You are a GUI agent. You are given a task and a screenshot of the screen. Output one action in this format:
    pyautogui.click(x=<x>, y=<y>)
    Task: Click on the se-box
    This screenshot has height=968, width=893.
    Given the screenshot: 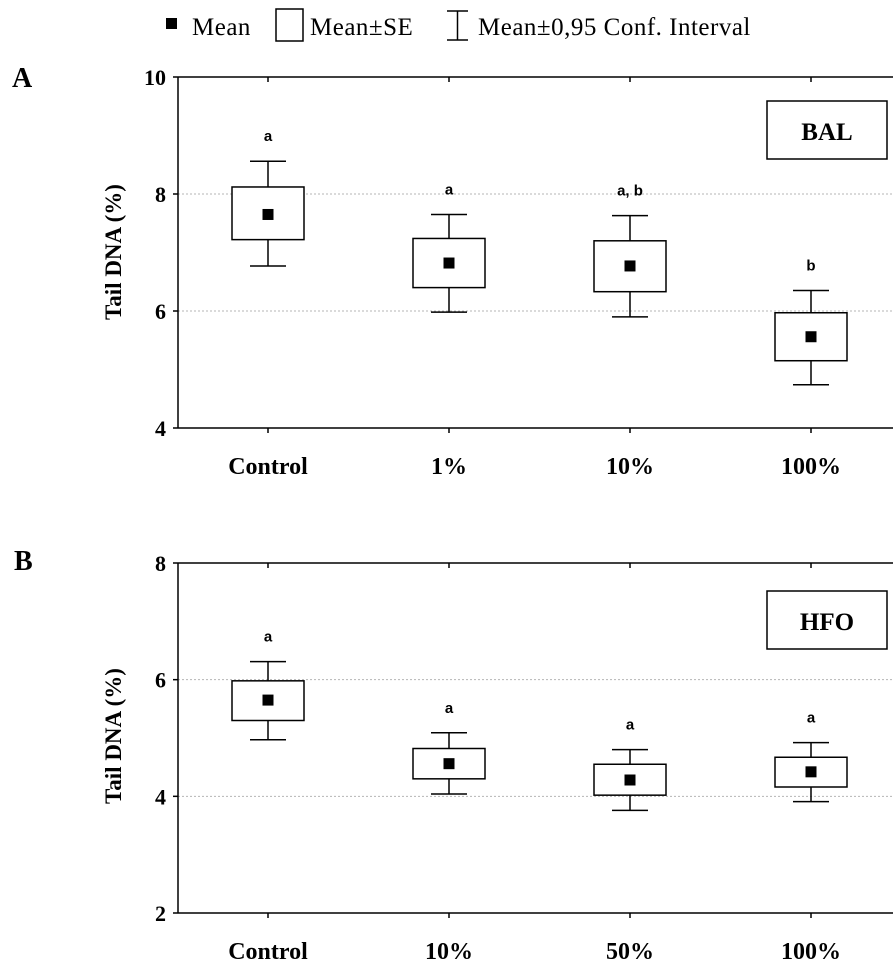 What is the action you would take?
    pyautogui.click(x=268, y=701)
    